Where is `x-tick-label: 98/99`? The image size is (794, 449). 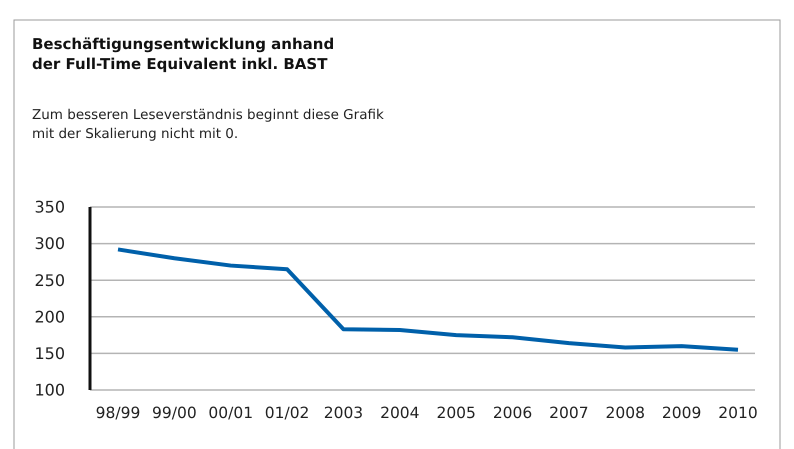
x-tick-label: 98/99 is located at coordinates (118, 413).